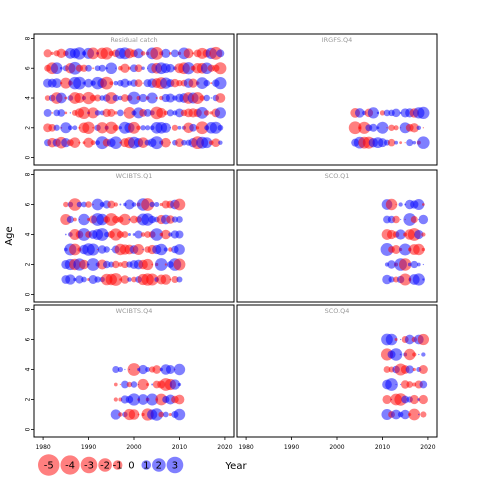 The height and width of the screenshot is (480, 480). I want to click on y-tick-label: 8, so click(28, 174).